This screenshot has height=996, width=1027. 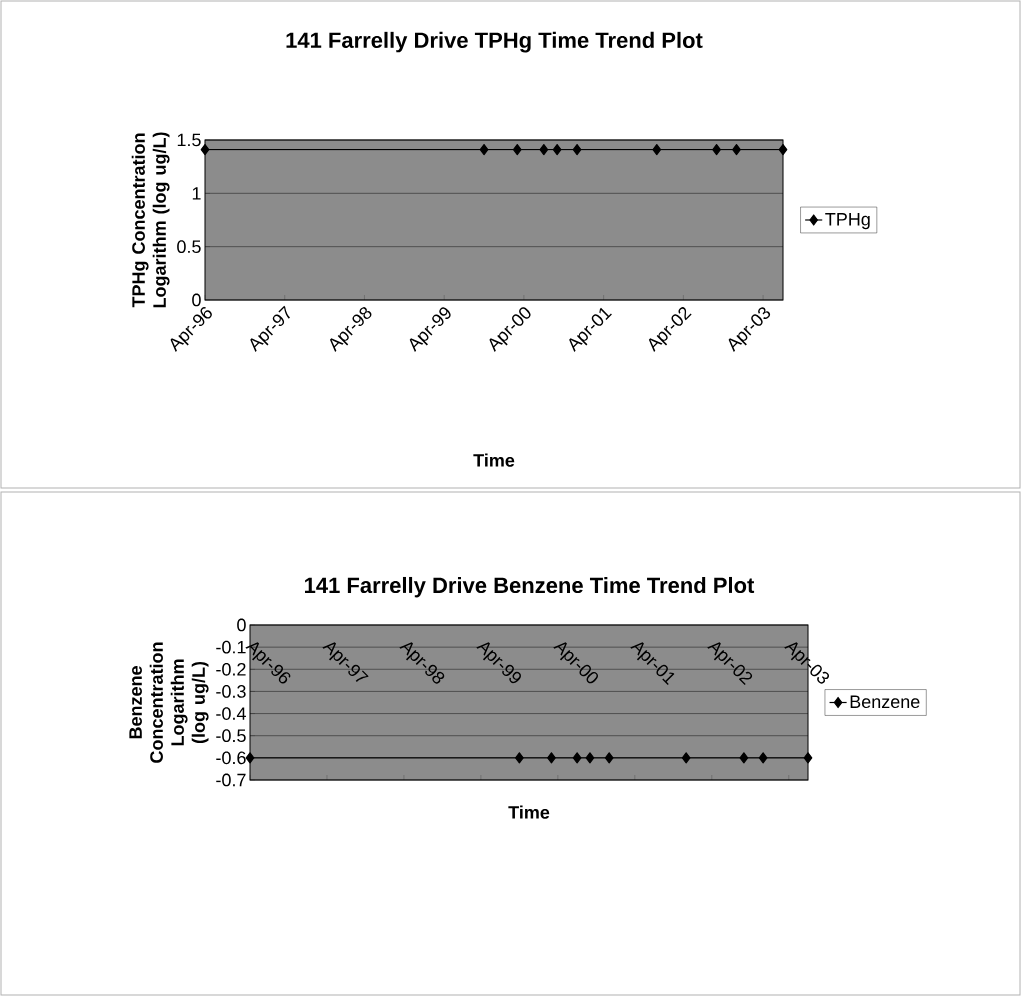 I want to click on y-tick-label: -0.5, so click(x=231, y=736).